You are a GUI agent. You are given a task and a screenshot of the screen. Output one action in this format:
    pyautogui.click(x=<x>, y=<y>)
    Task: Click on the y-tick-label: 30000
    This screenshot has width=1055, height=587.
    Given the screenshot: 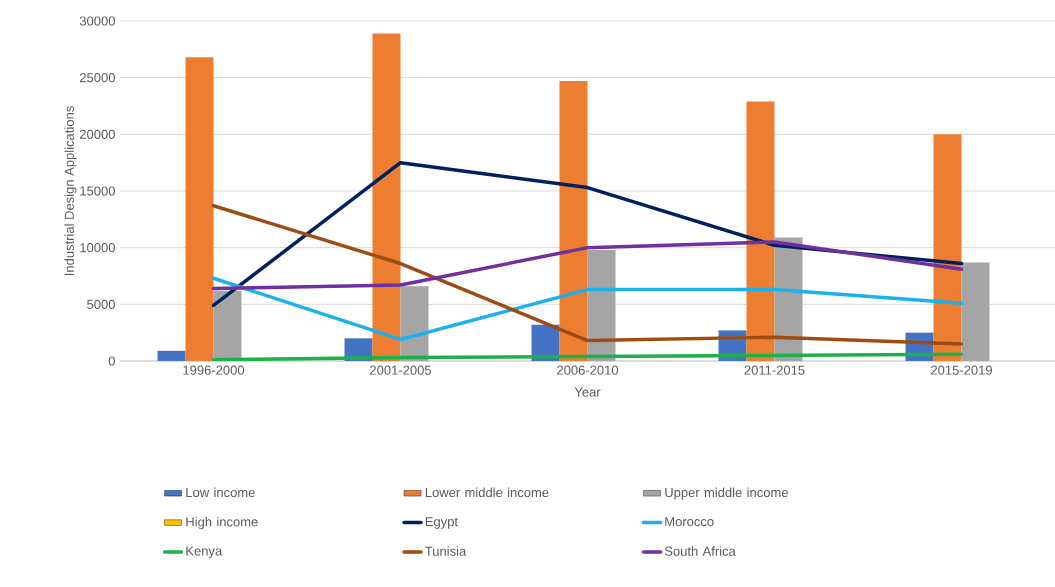 What is the action you would take?
    pyautogui.click(x=97, y=21)
    